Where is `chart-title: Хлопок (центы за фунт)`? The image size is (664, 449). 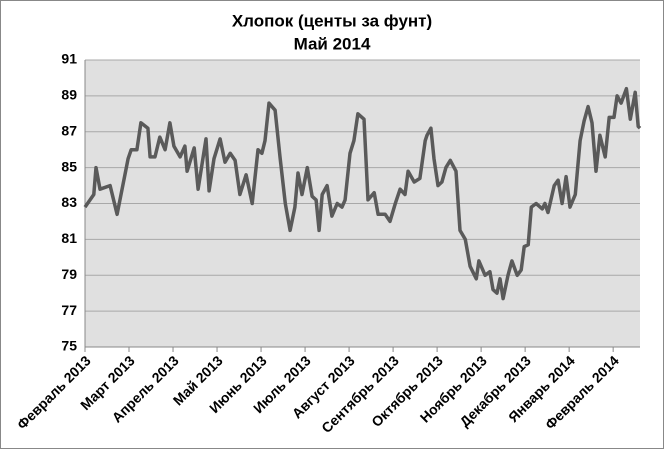 chart-title: Хлопок (центы за фунт) is located at coordinates (332, 20).